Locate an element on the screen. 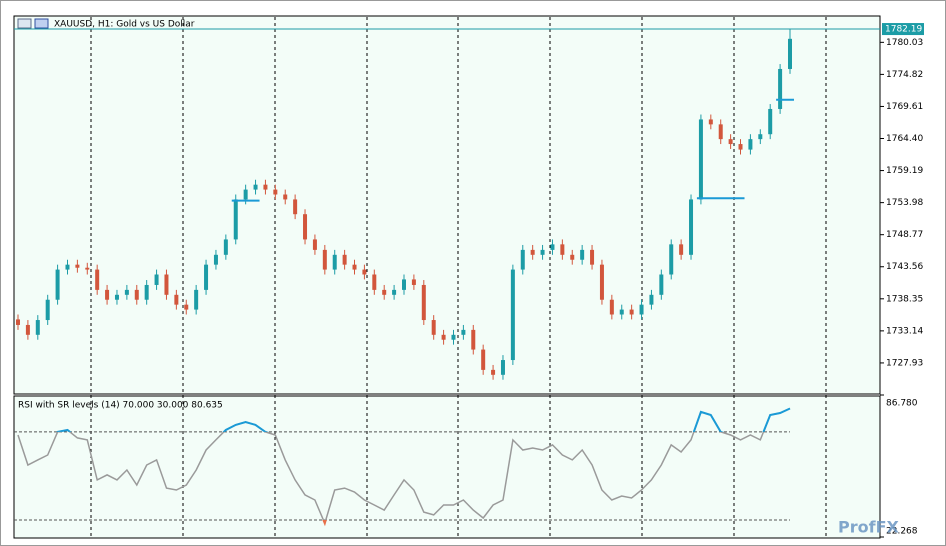 The height and width of the screenshot is (546, 946). y-tick-label: 1774.82 is located at coordinates (904, 75).